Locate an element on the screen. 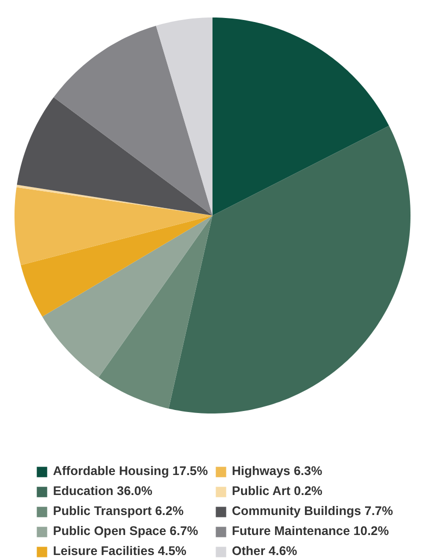 This screenshot has width=428, height=558. legend-label: Future Maintenance 10.2% is located at coordinates (310, 531).